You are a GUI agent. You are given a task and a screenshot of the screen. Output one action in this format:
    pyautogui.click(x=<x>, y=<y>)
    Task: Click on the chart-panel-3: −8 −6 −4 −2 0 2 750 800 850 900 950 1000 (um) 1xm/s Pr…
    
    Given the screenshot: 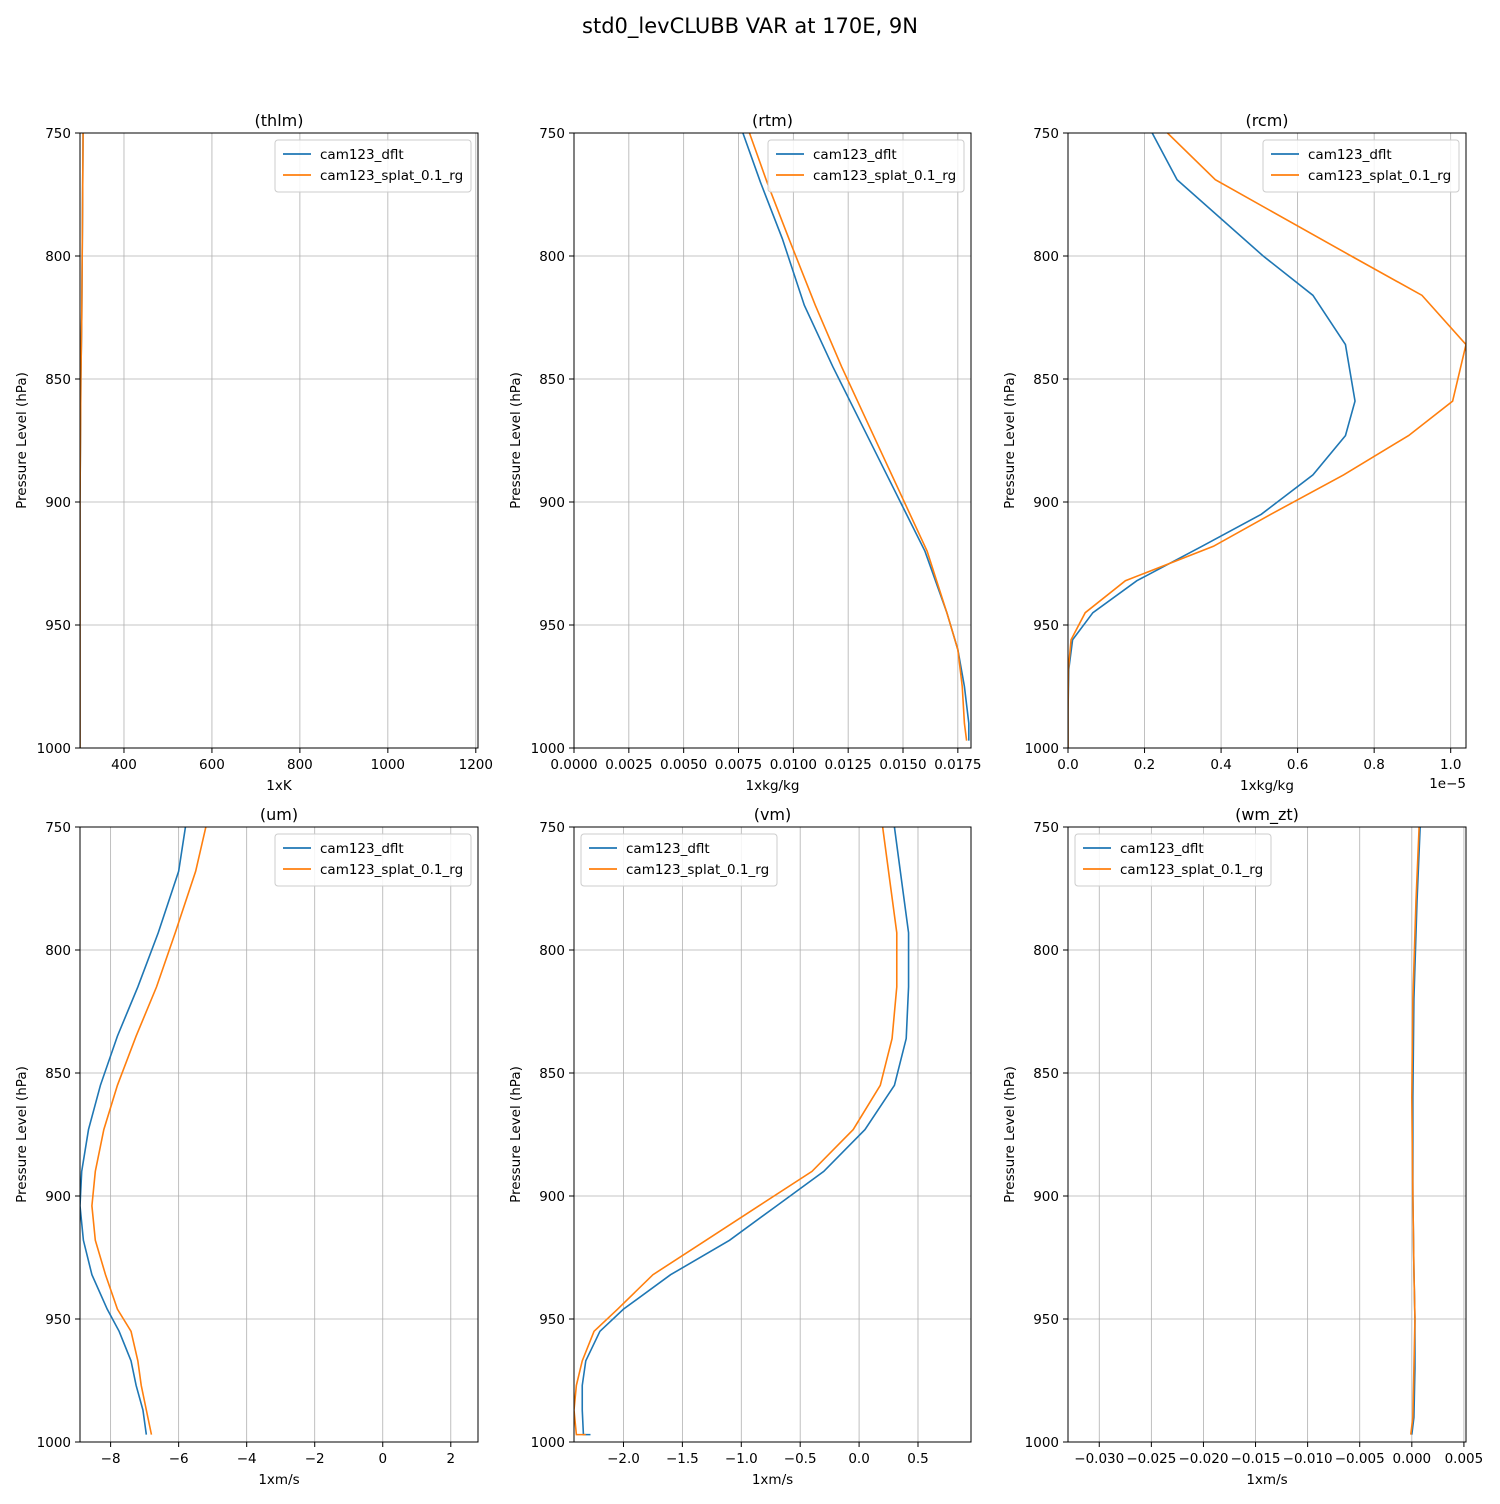 What is the action you would take?
    pyautogui.click(x=246, y=1146)
    